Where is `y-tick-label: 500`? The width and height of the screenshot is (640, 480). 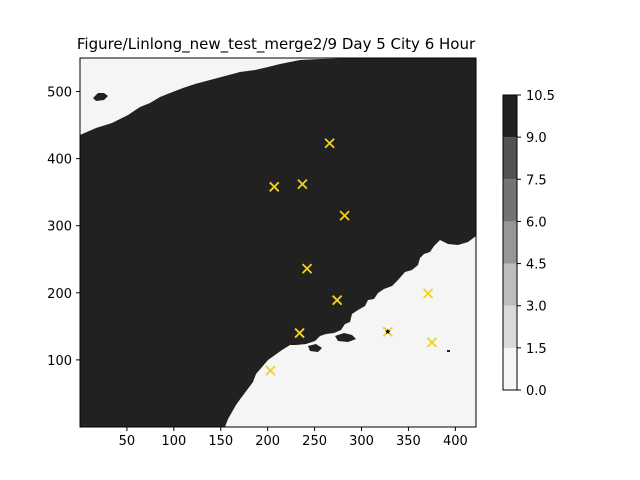 y-tick-label: 500 is located at coordinates (59, 93).